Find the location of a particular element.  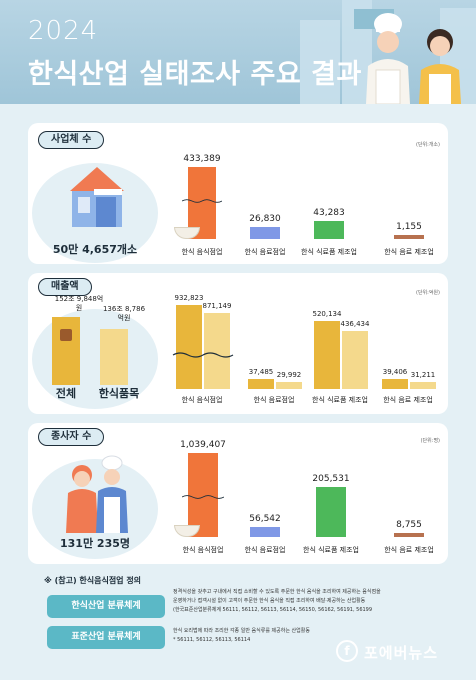

sales-total-icon is located at coordinates (66, 335).